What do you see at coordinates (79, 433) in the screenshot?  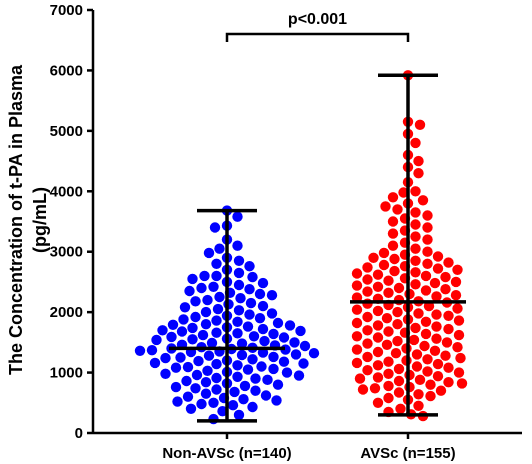 I see `y-tick-label: 0` at bounding box center [79, 433].